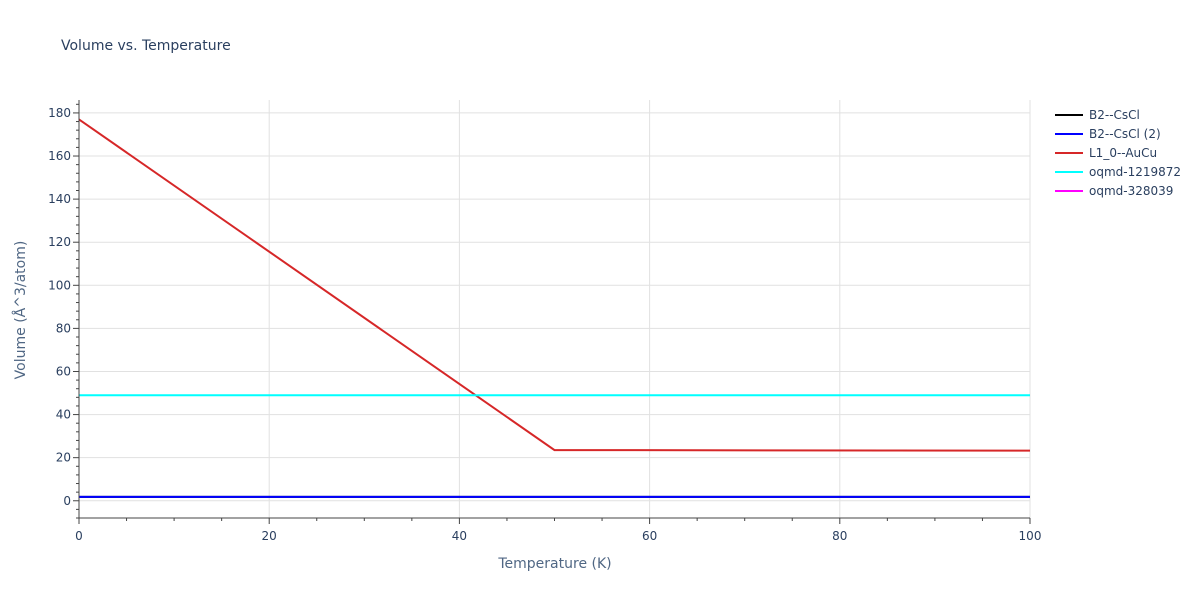 The height and width of the screenshot is (600, 1200). What do you see at coordinates (269, 536) in the screenshot?
I see `x-tick-label: 20` at bounding box center [269, 536].